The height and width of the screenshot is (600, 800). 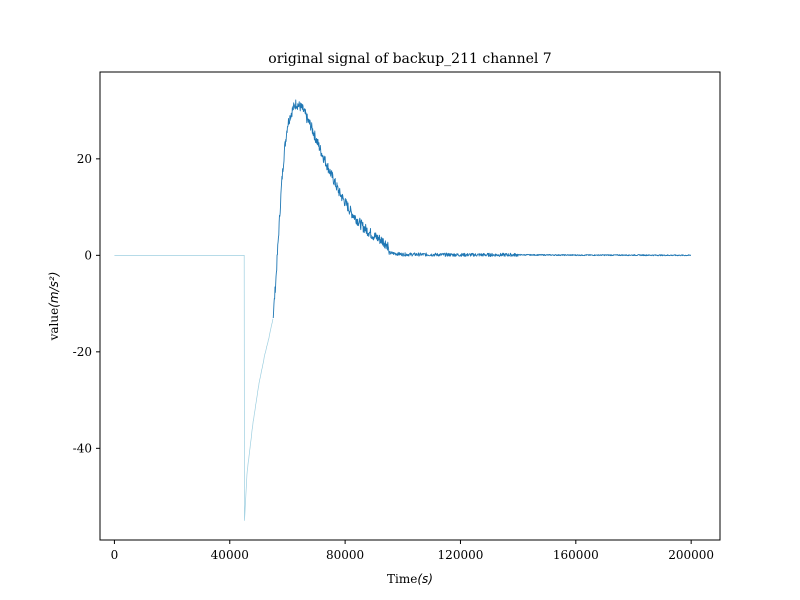 What do you see at coordinates (54, 290) in the screenshot?
I see `y-axis-label-unit: (m/s²)` at bounding box center [54, 290].